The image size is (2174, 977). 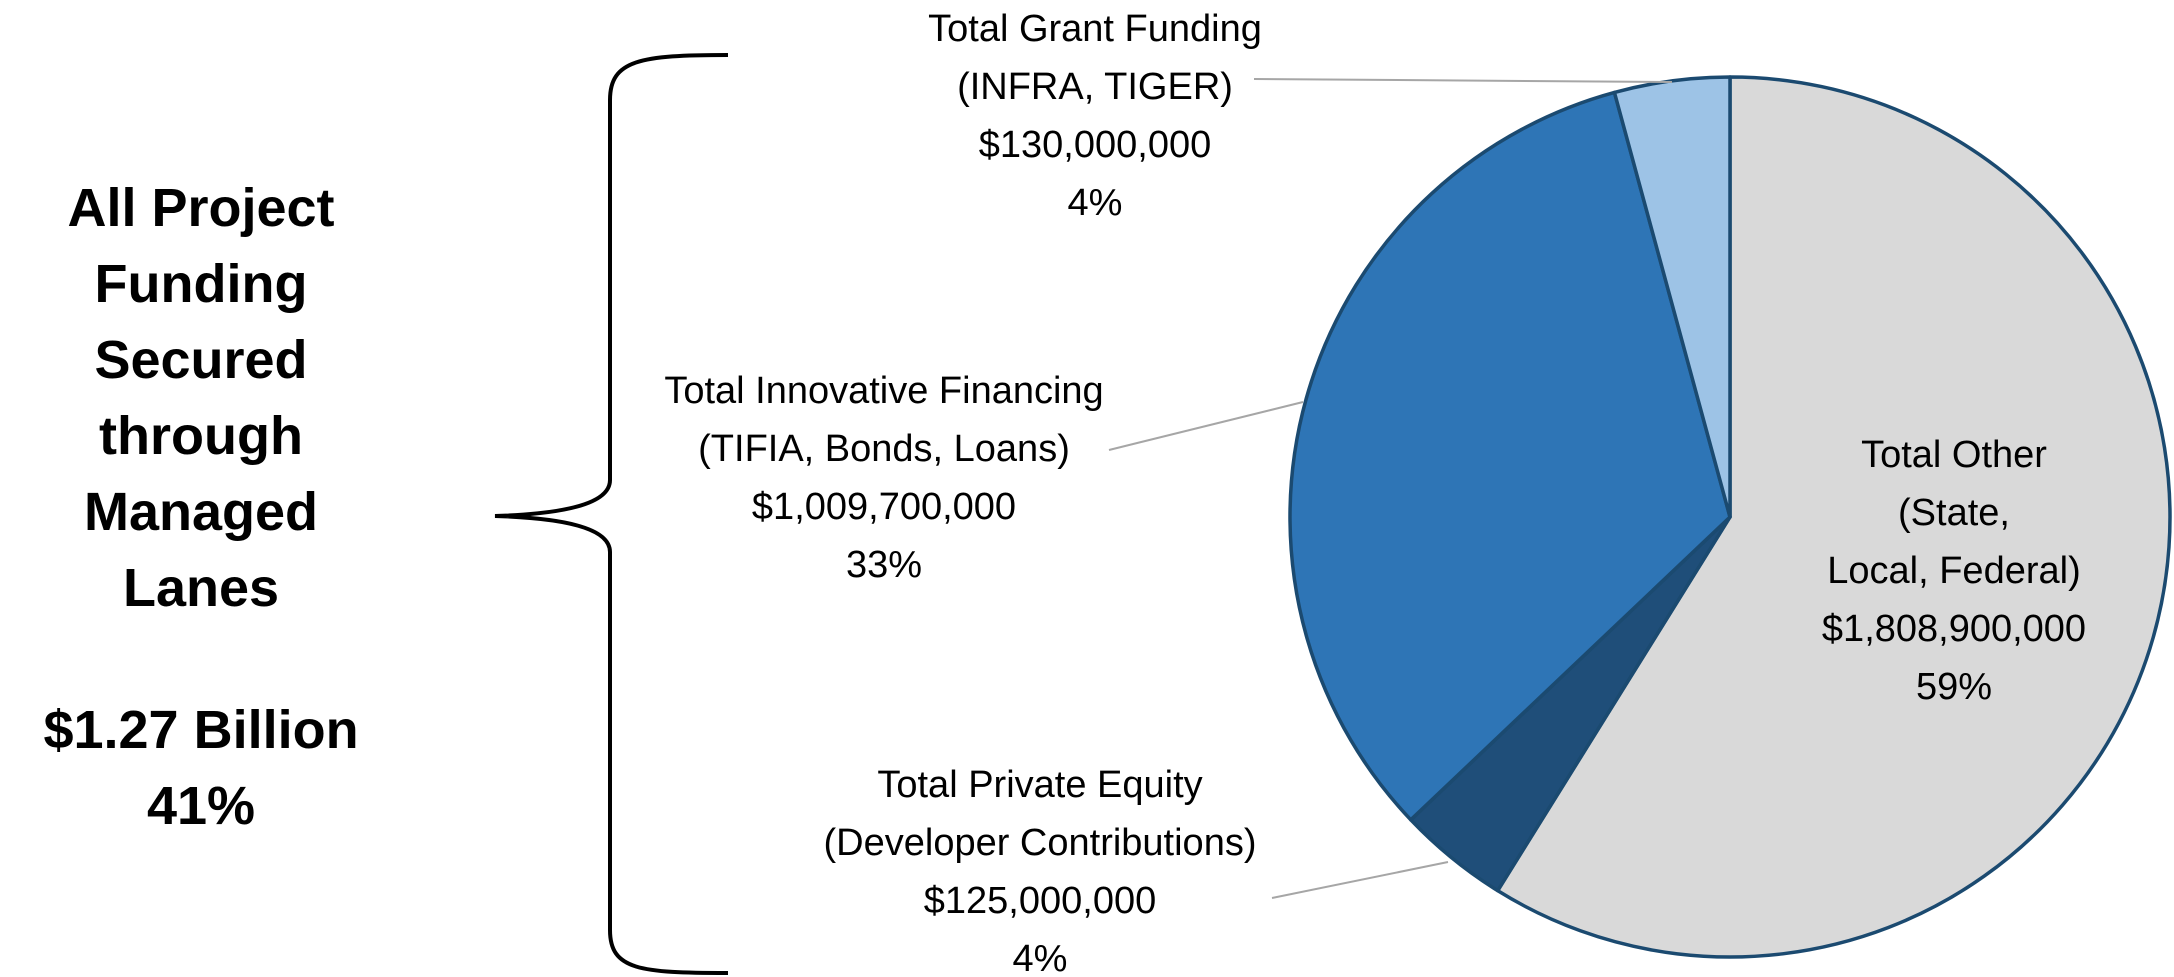 I want to click on pie-slice, so click(x=1672, y=297).